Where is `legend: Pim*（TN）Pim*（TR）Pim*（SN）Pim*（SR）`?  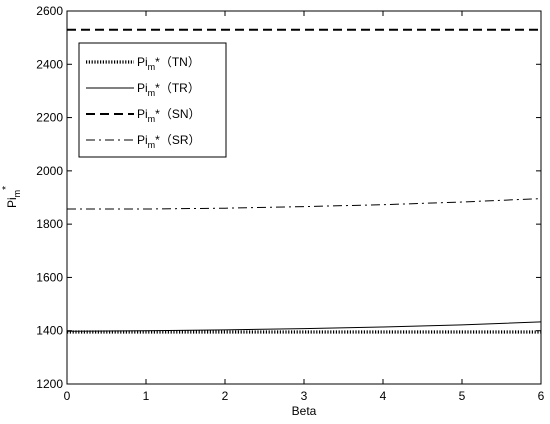 legend: Pim*（TN）Pim*（TR）Pim*（SN）Pim*（SR） is located at coordinates (152, 100).